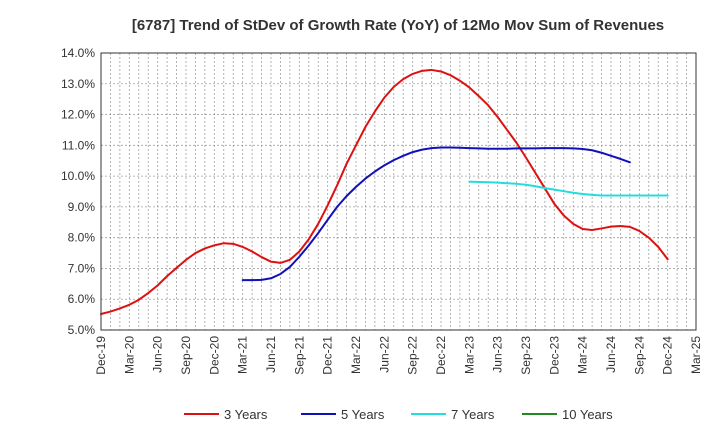 This screenshot has height=440, width=720. I want to click on y-tick-label: 6.0%, so click(82, 299).